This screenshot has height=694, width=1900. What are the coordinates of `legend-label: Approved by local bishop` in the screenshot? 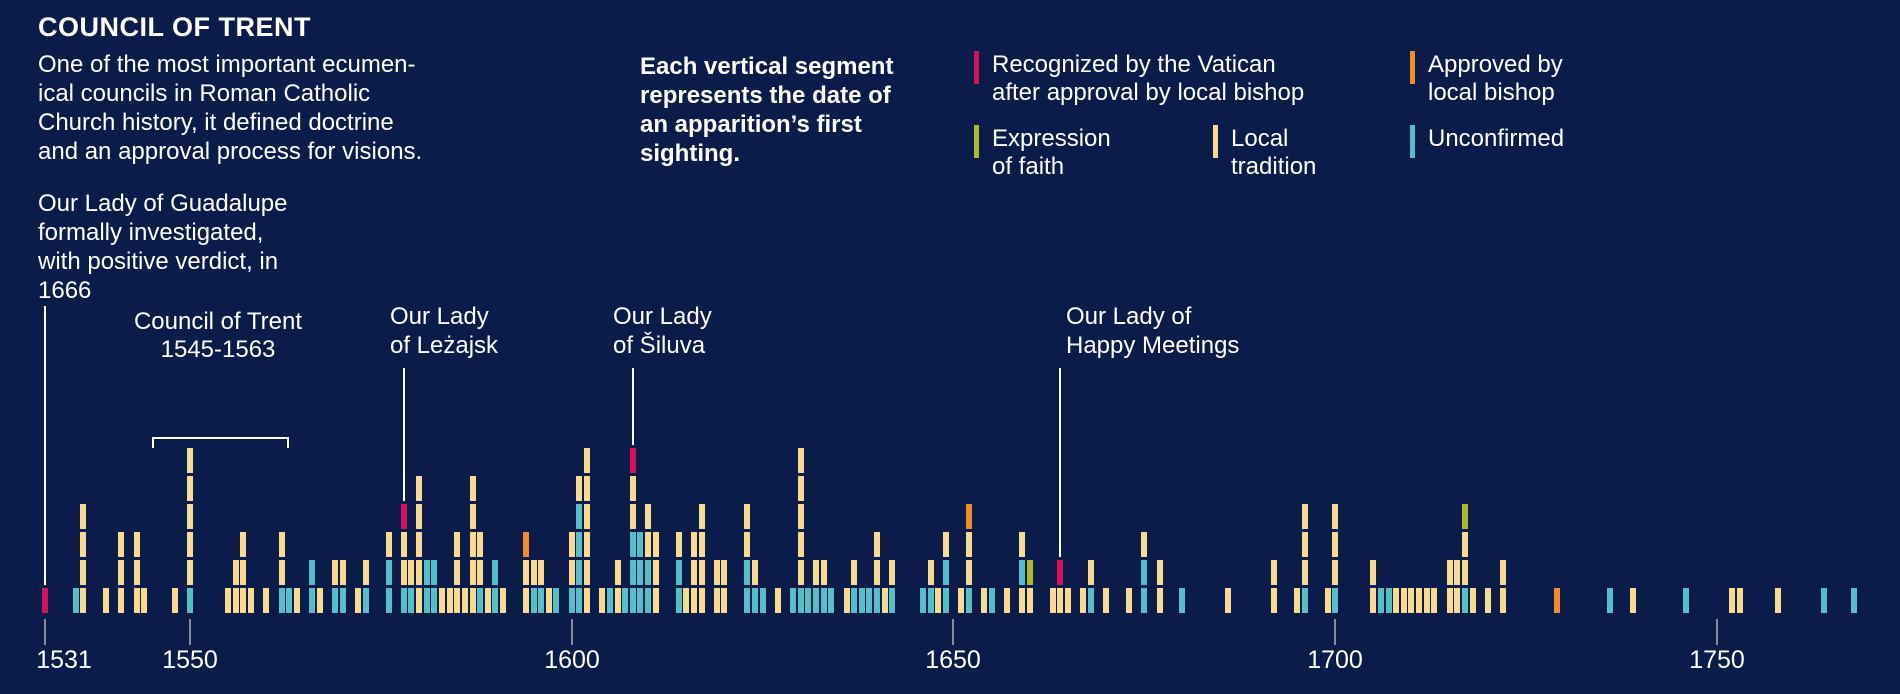 It's located at (1495, 78).